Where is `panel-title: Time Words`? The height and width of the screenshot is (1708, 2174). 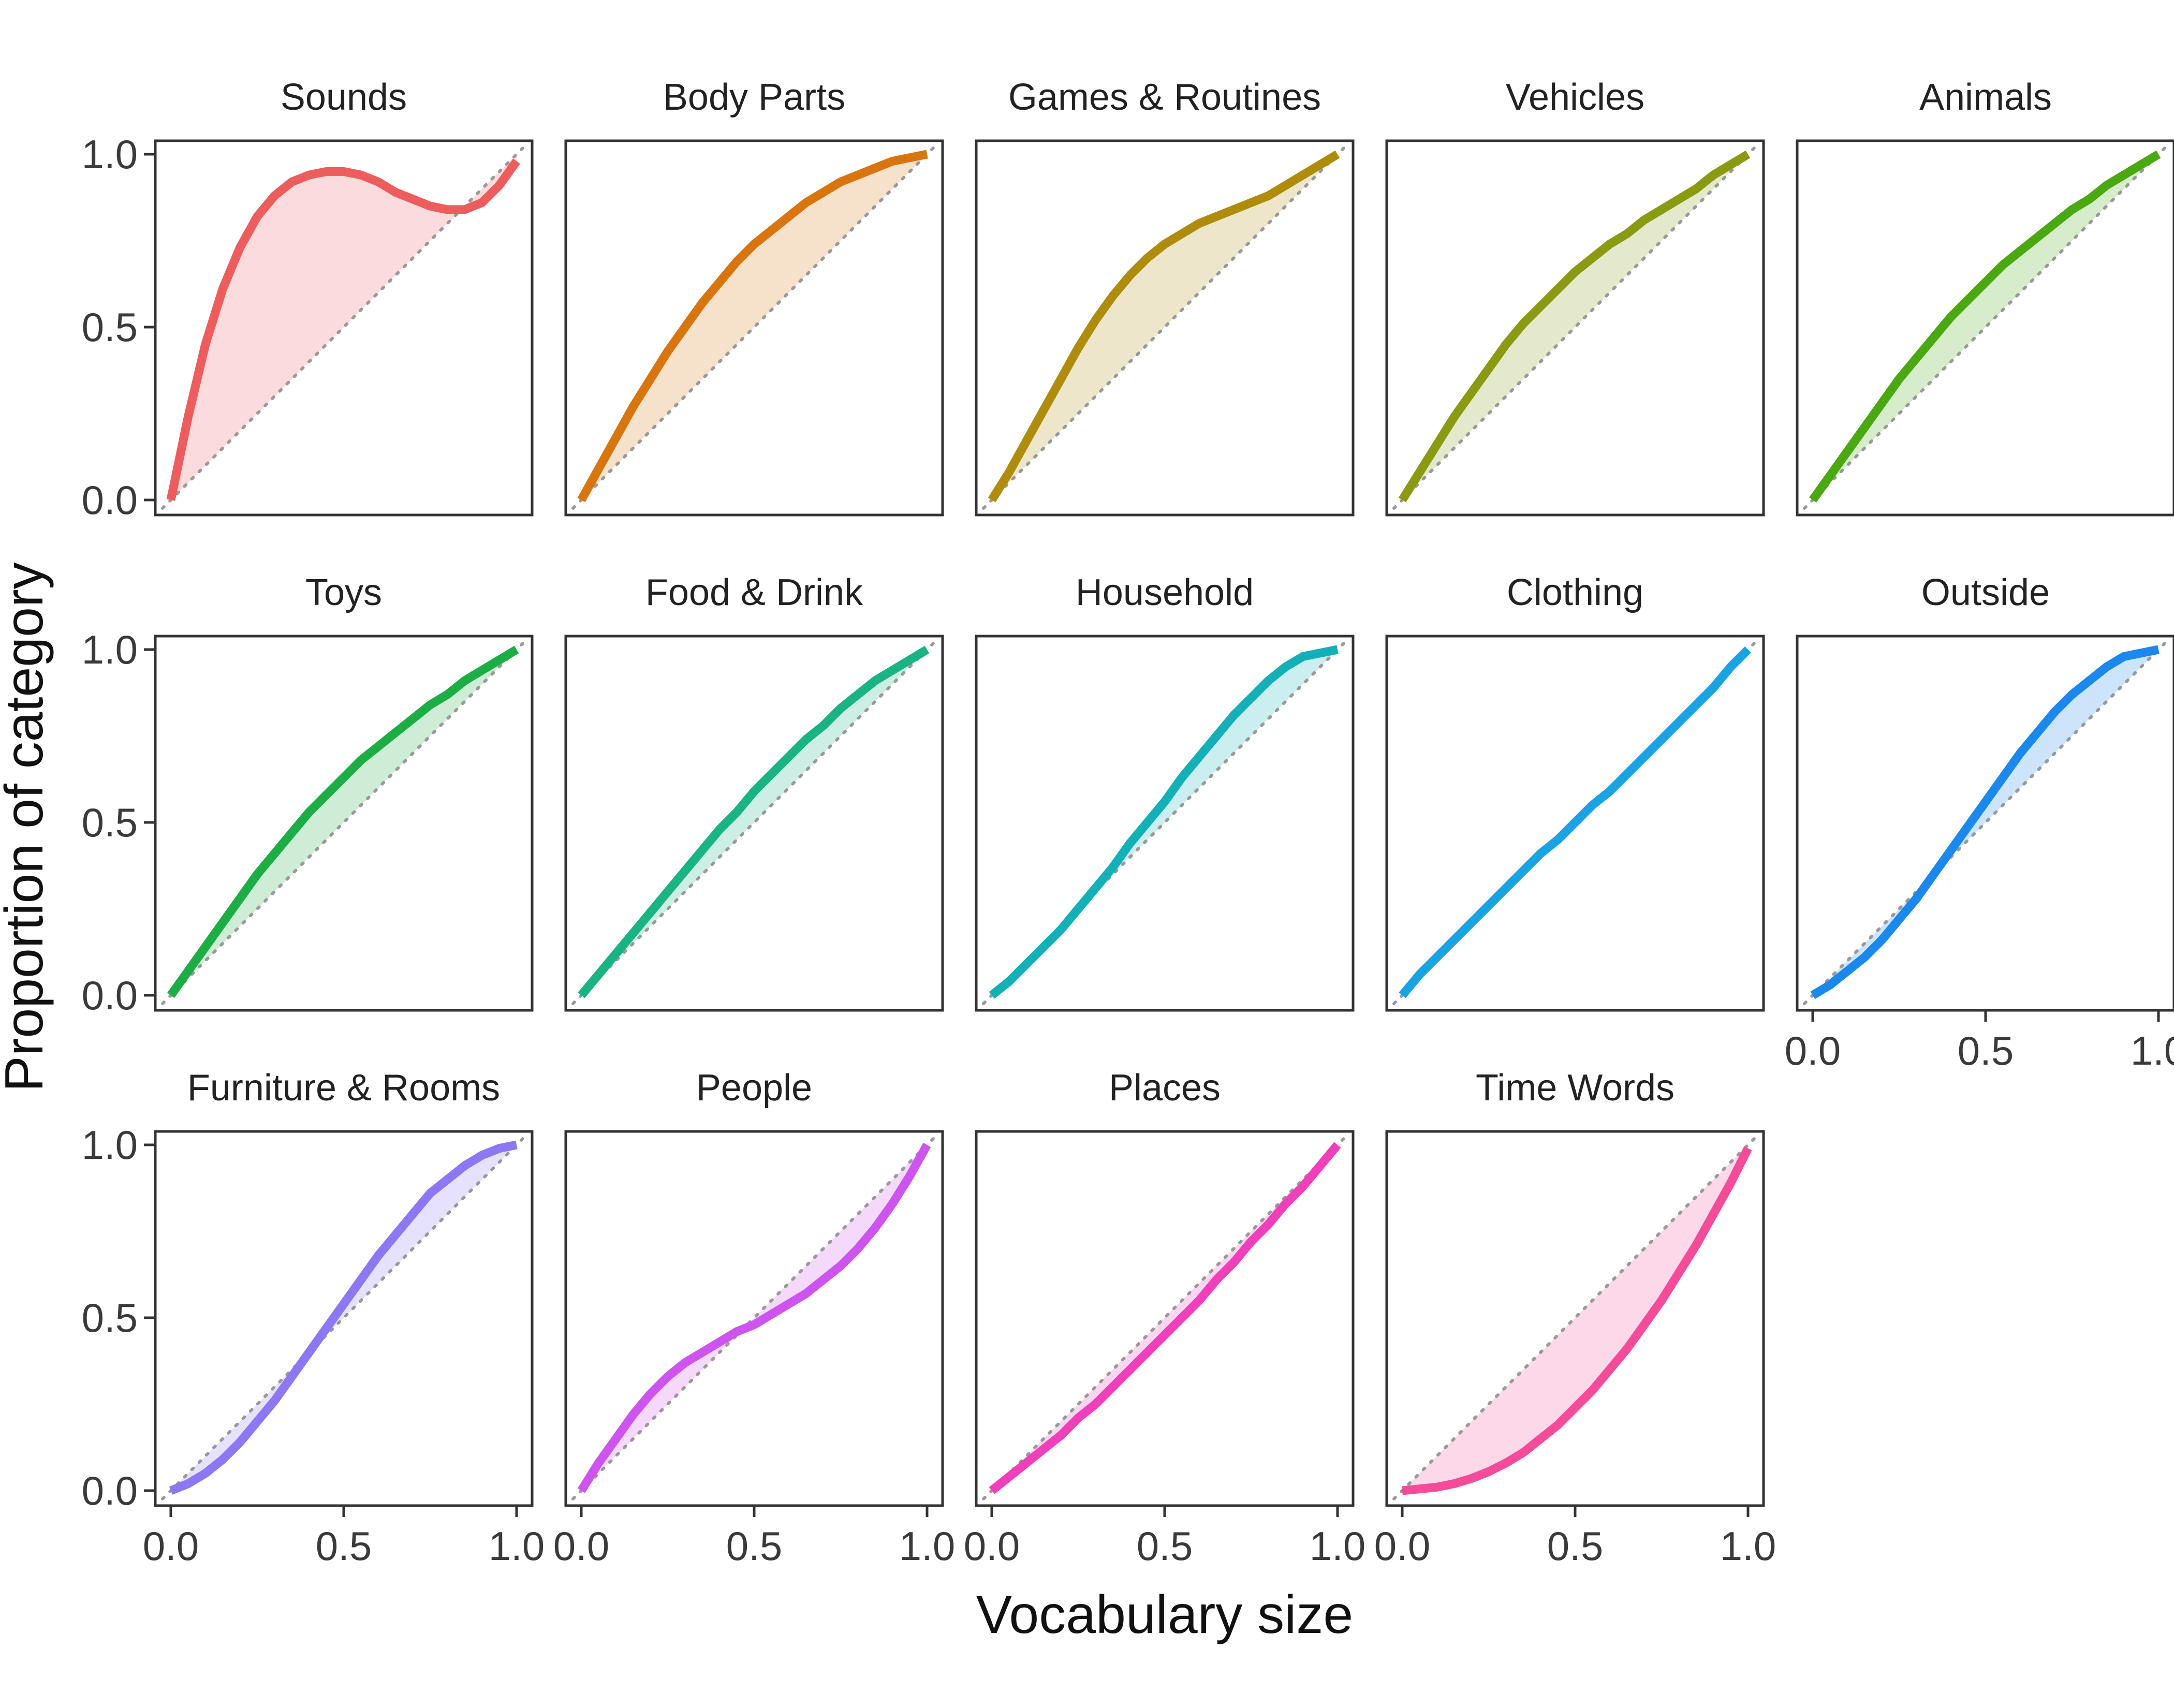 panel-title: Time Words is located at coordinates (1575, 1088).